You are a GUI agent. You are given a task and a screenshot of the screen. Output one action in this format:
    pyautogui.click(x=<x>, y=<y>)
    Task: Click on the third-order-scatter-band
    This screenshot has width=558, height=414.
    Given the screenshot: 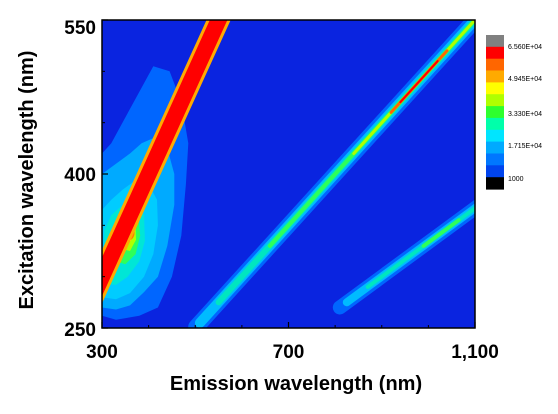 What is the action you would take?
    pyautogui.click(x=441, y=233)
    